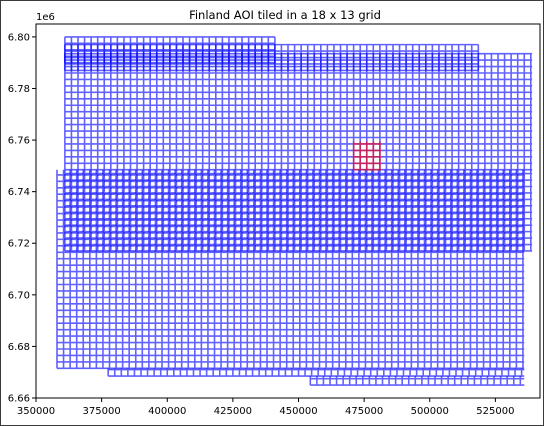 The image size is (544, 426). What do you see at coordinates (19, 399) in the screenshot?
I see `y-tick-label: 6.66` at bounding box center [19, 399].